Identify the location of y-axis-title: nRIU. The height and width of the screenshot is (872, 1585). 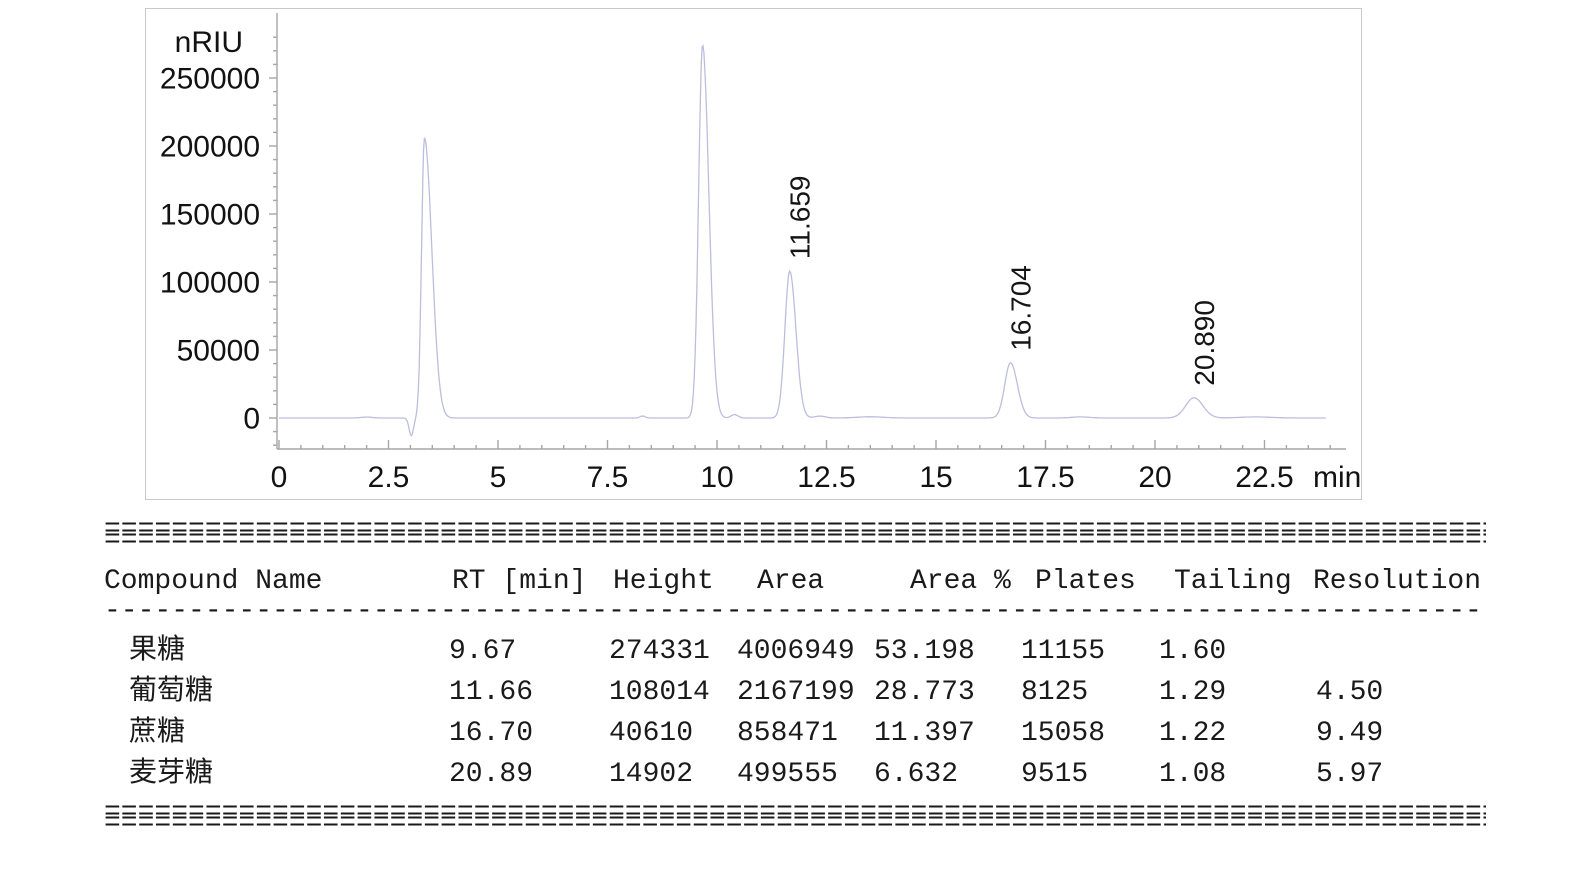
(209, 42).